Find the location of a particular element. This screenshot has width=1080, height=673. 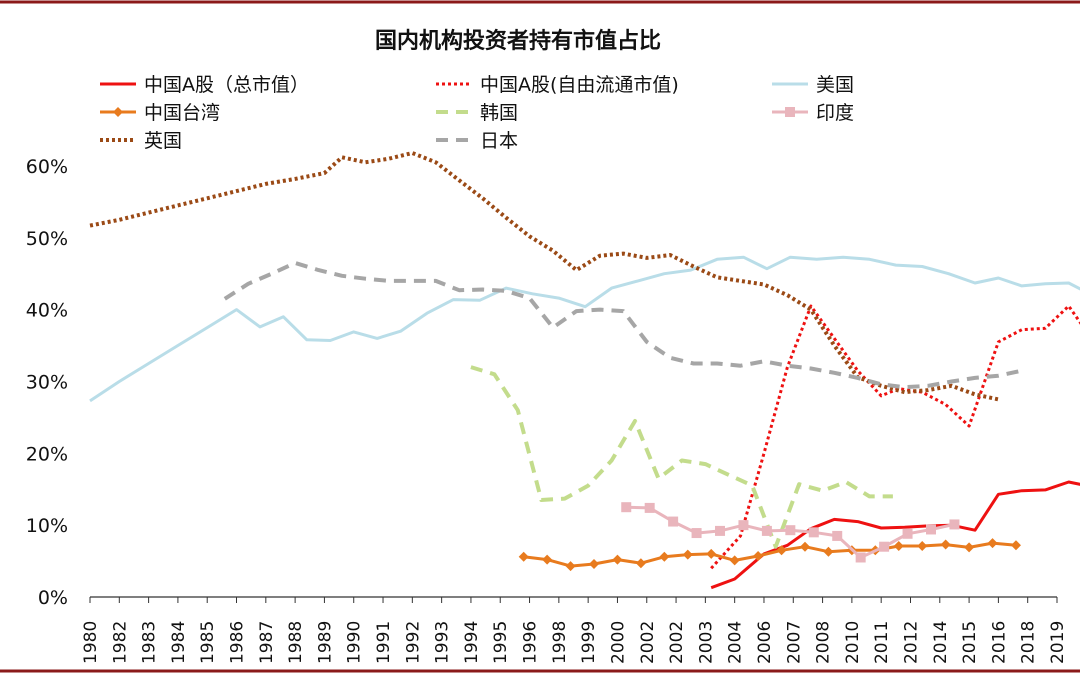

x-tick-label: 2008 is located at coordinates (824, 642).